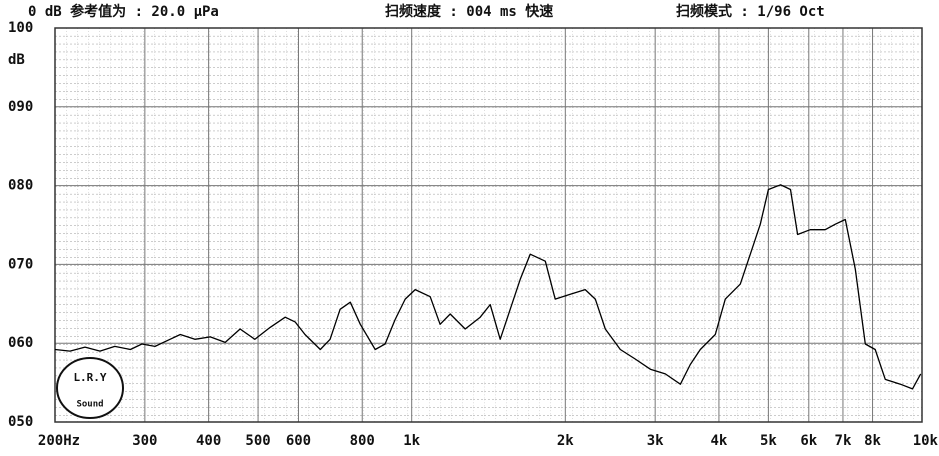 The height and width of the screenshot is (456, 939). Describe the element at coordinates (20, 343) in the screenshot. I see `y-tick-label: 060` at that location.